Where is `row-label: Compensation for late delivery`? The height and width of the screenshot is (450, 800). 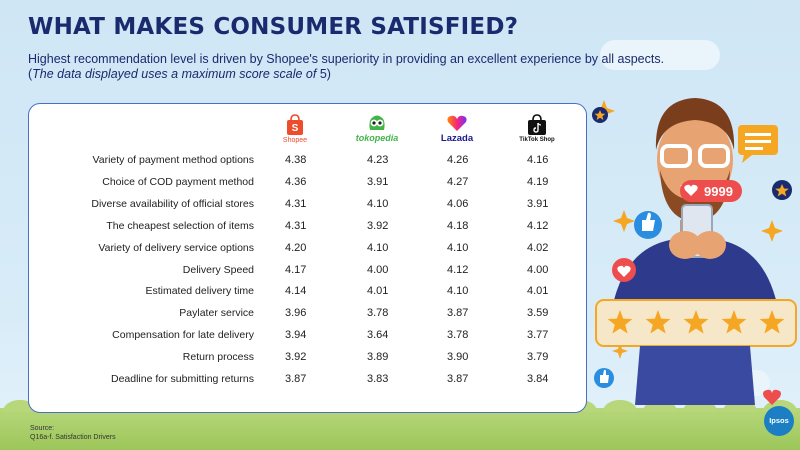 row-label: Compensation for late delivery is located at coordinates (183, 335).